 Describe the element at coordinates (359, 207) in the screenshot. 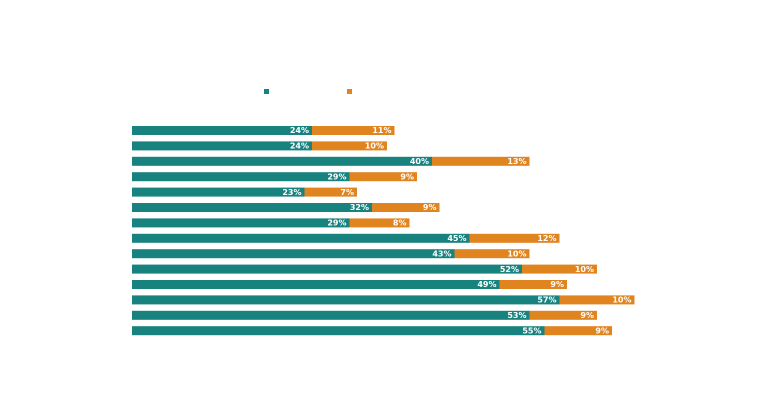

I see `data-label-series1-row6: 32%` at that location.